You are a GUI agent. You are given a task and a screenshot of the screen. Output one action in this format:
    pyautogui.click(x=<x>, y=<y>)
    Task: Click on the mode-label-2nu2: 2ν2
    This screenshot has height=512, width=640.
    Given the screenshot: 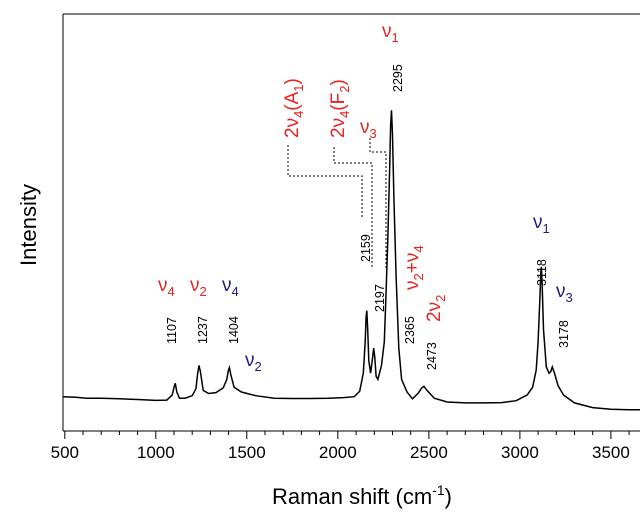 What is the action you would take?
    pyautogui.click(x=436, y=308)
    